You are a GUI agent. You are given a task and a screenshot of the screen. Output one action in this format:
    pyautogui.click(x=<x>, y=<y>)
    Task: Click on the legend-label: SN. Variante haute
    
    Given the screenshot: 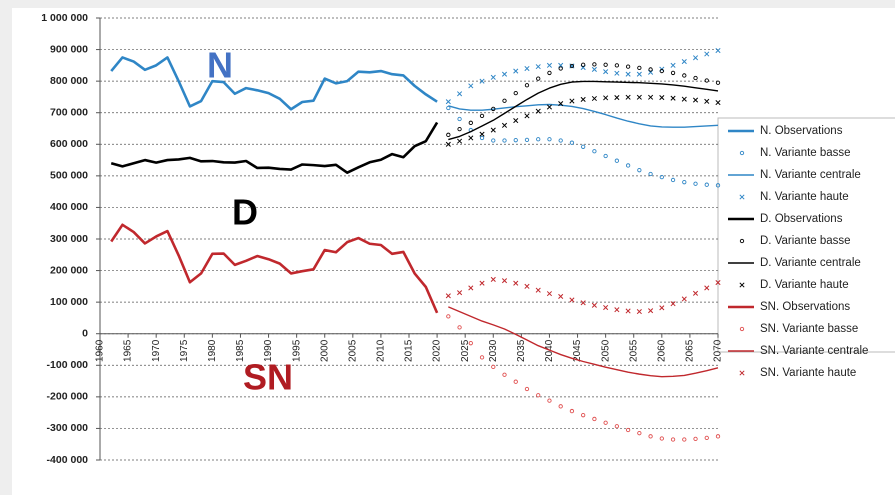 What is the action you would take?
    pyautogui.click(x=808, y=373)
    